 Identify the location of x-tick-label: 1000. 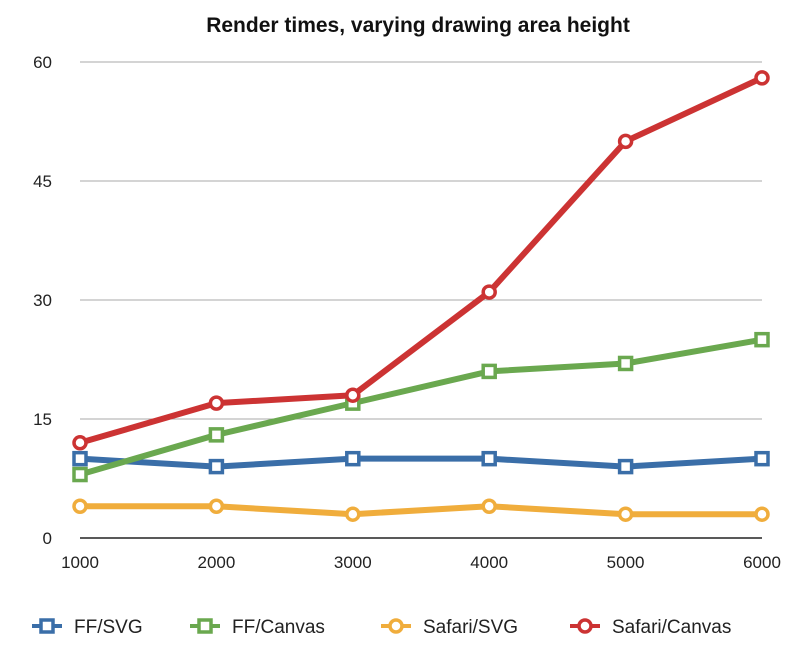
(80, 562).